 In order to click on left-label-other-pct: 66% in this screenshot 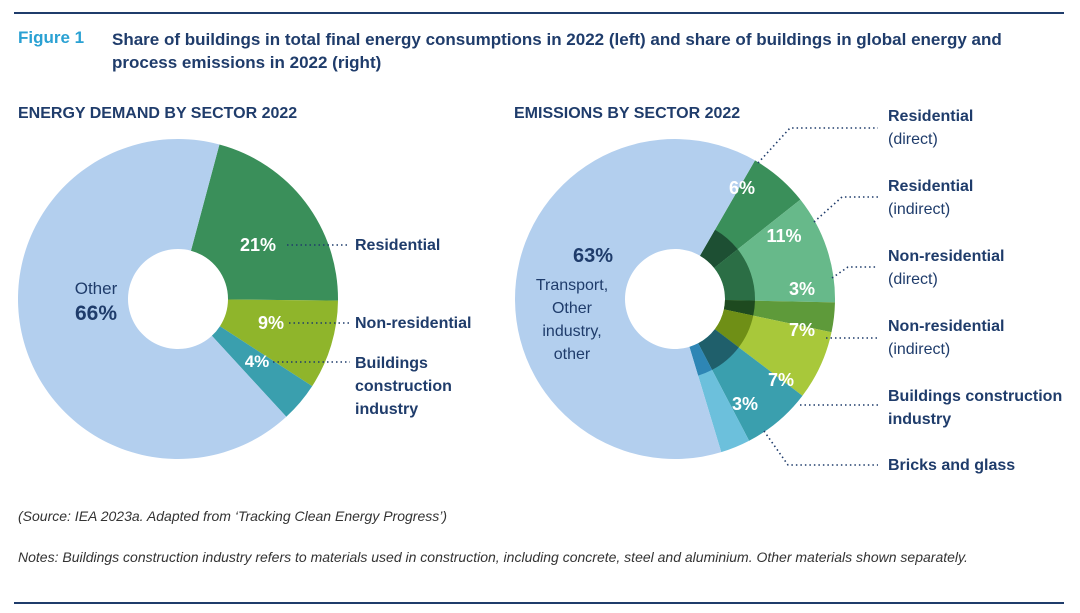, I will do `click(96, 313)`.